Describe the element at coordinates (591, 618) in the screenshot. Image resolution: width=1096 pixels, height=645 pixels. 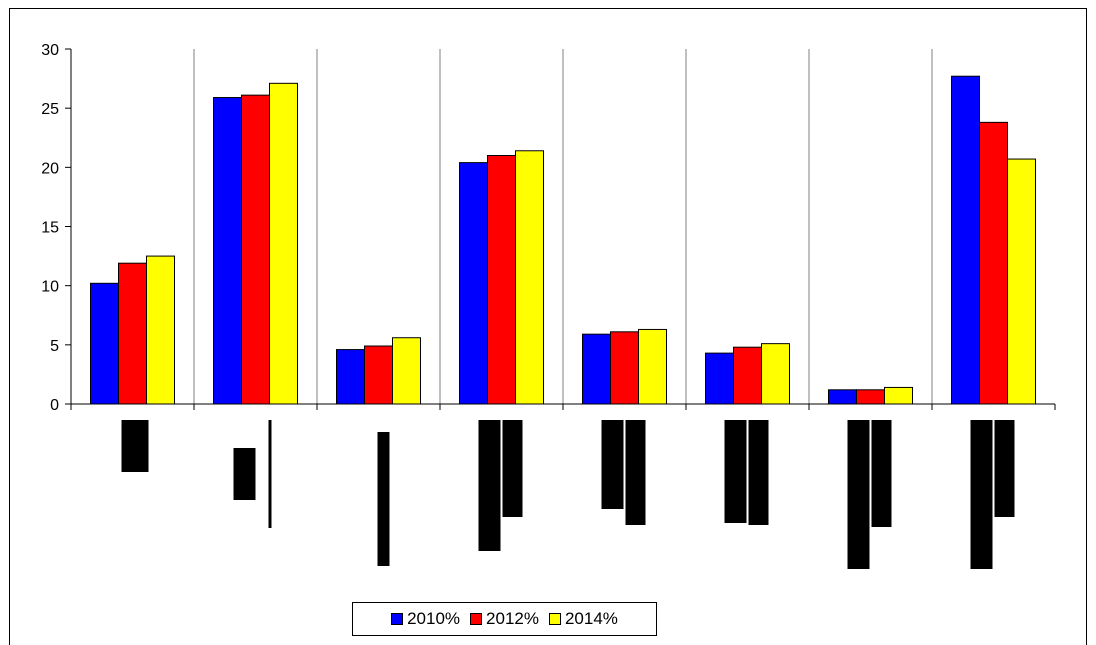
I see `legend-label-2014: 2014%` at that location.